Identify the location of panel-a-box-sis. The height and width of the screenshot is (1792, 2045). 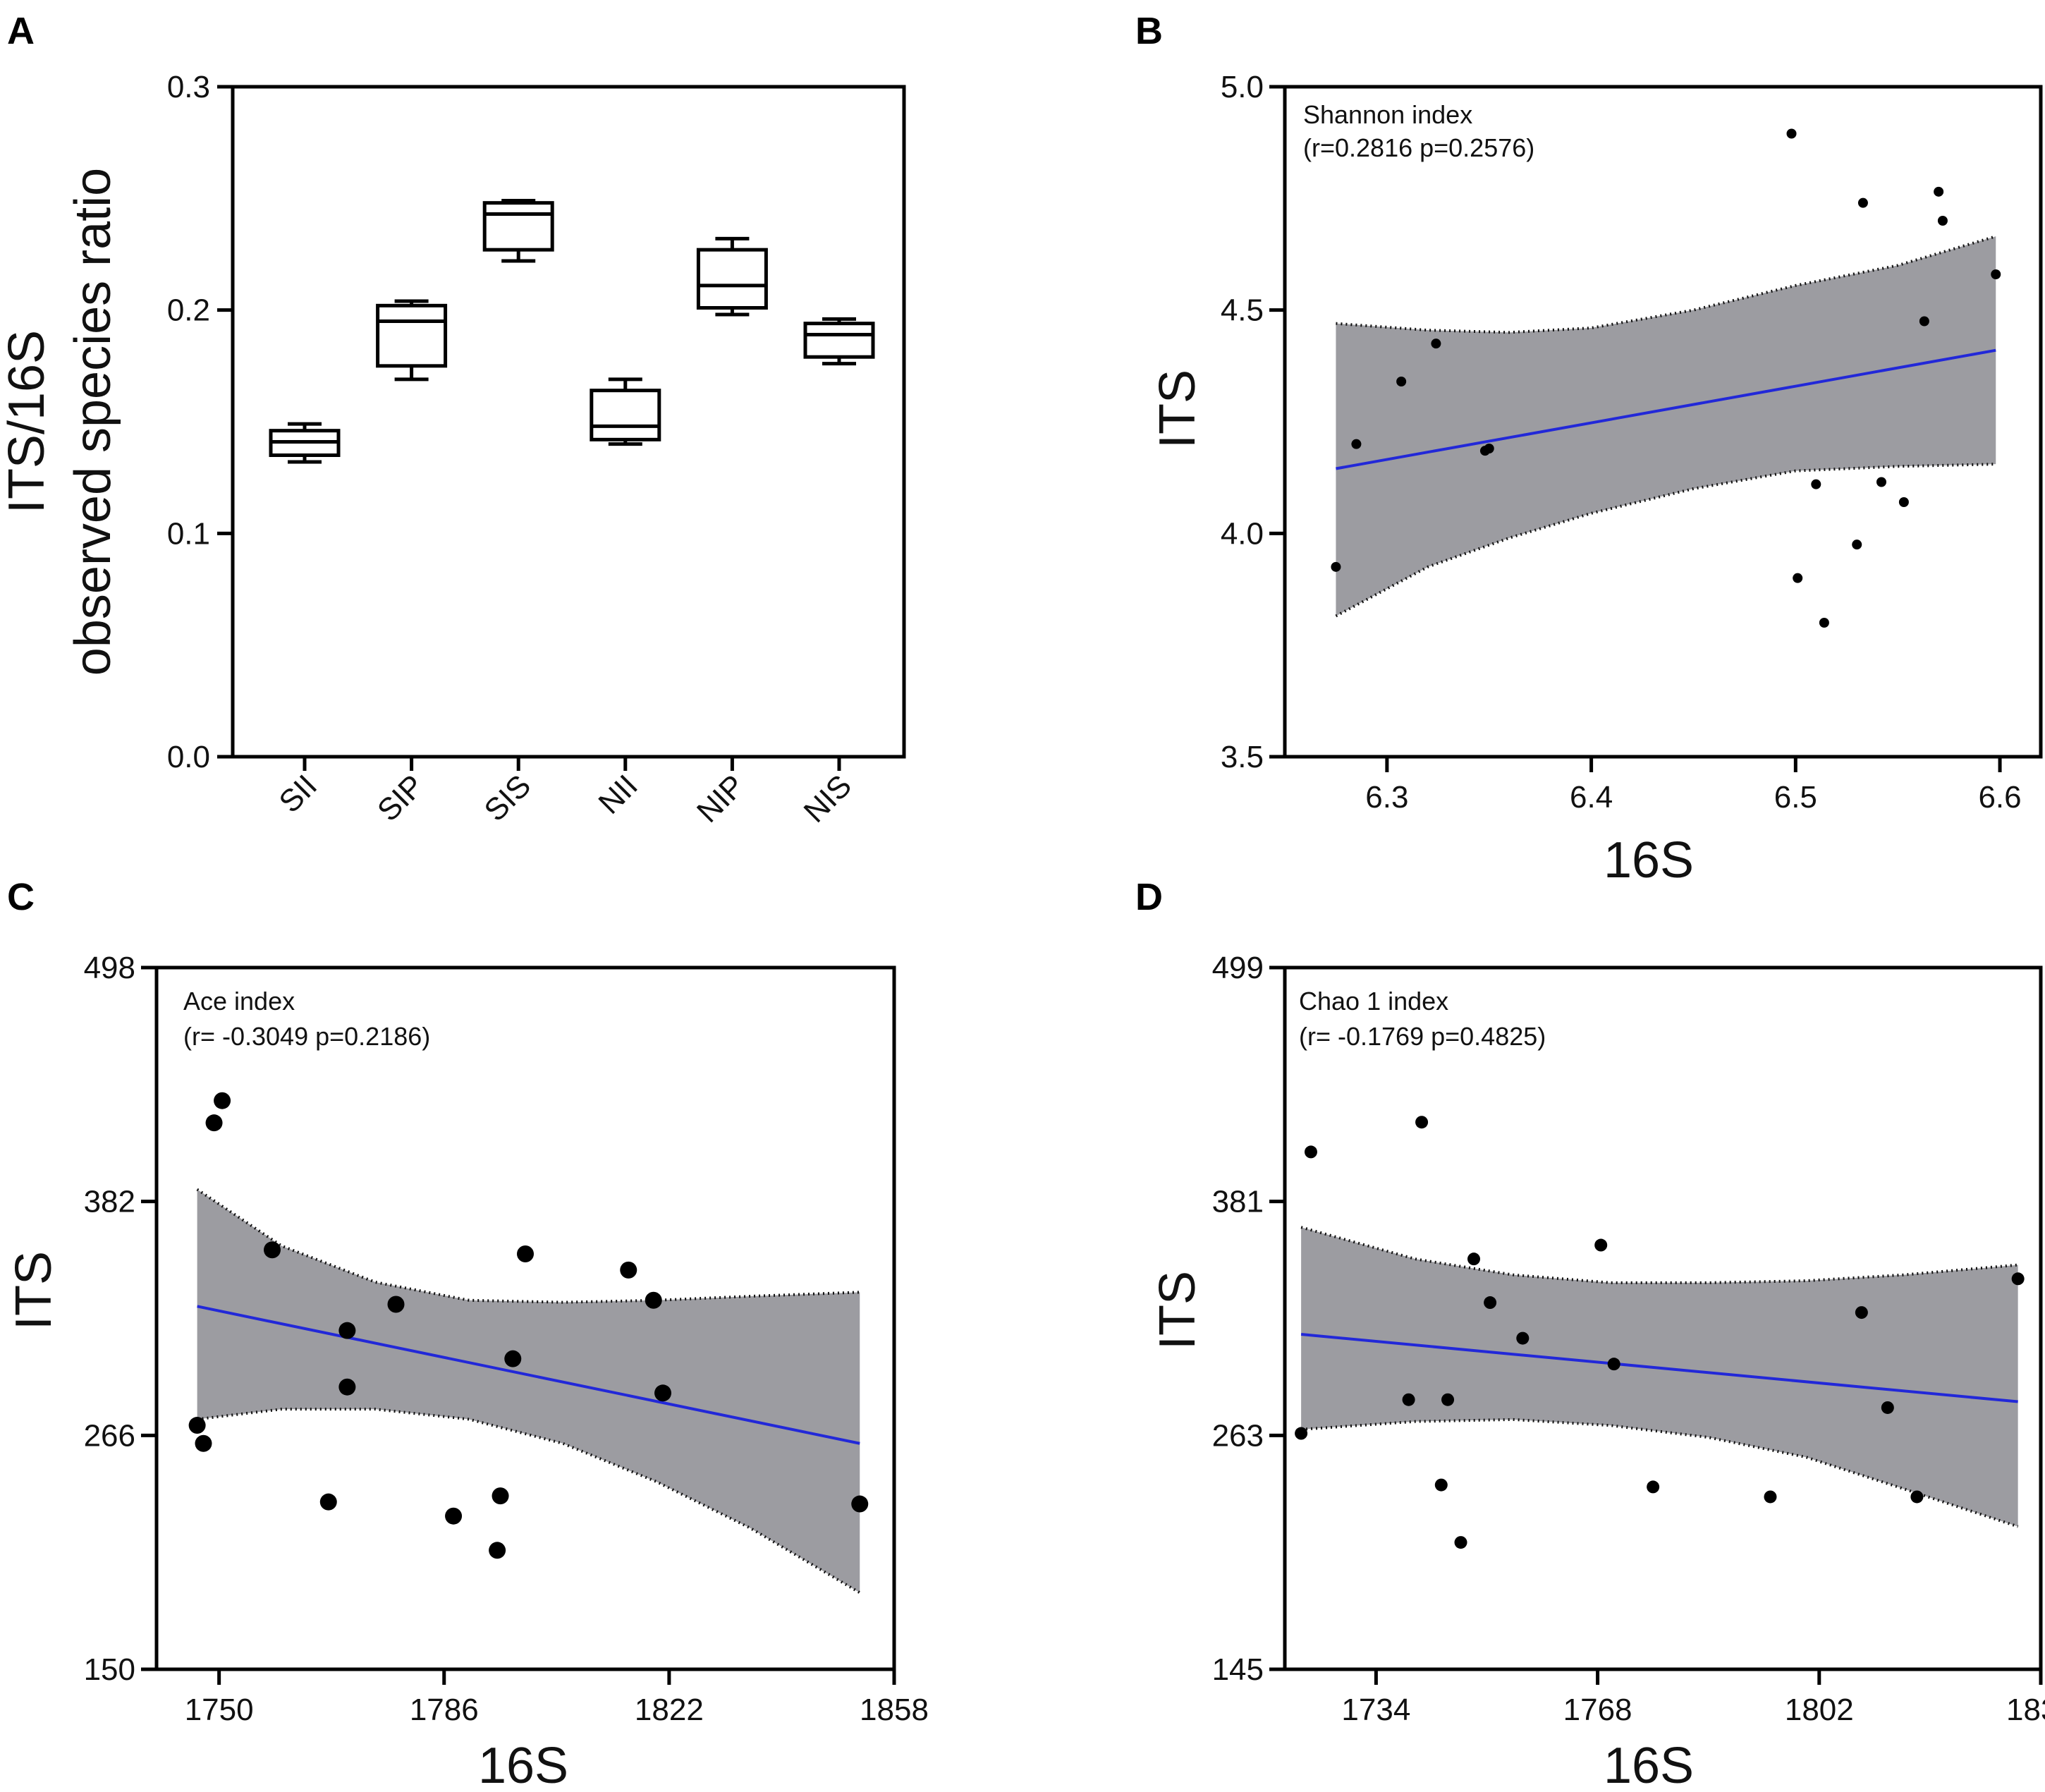
(518, 231).